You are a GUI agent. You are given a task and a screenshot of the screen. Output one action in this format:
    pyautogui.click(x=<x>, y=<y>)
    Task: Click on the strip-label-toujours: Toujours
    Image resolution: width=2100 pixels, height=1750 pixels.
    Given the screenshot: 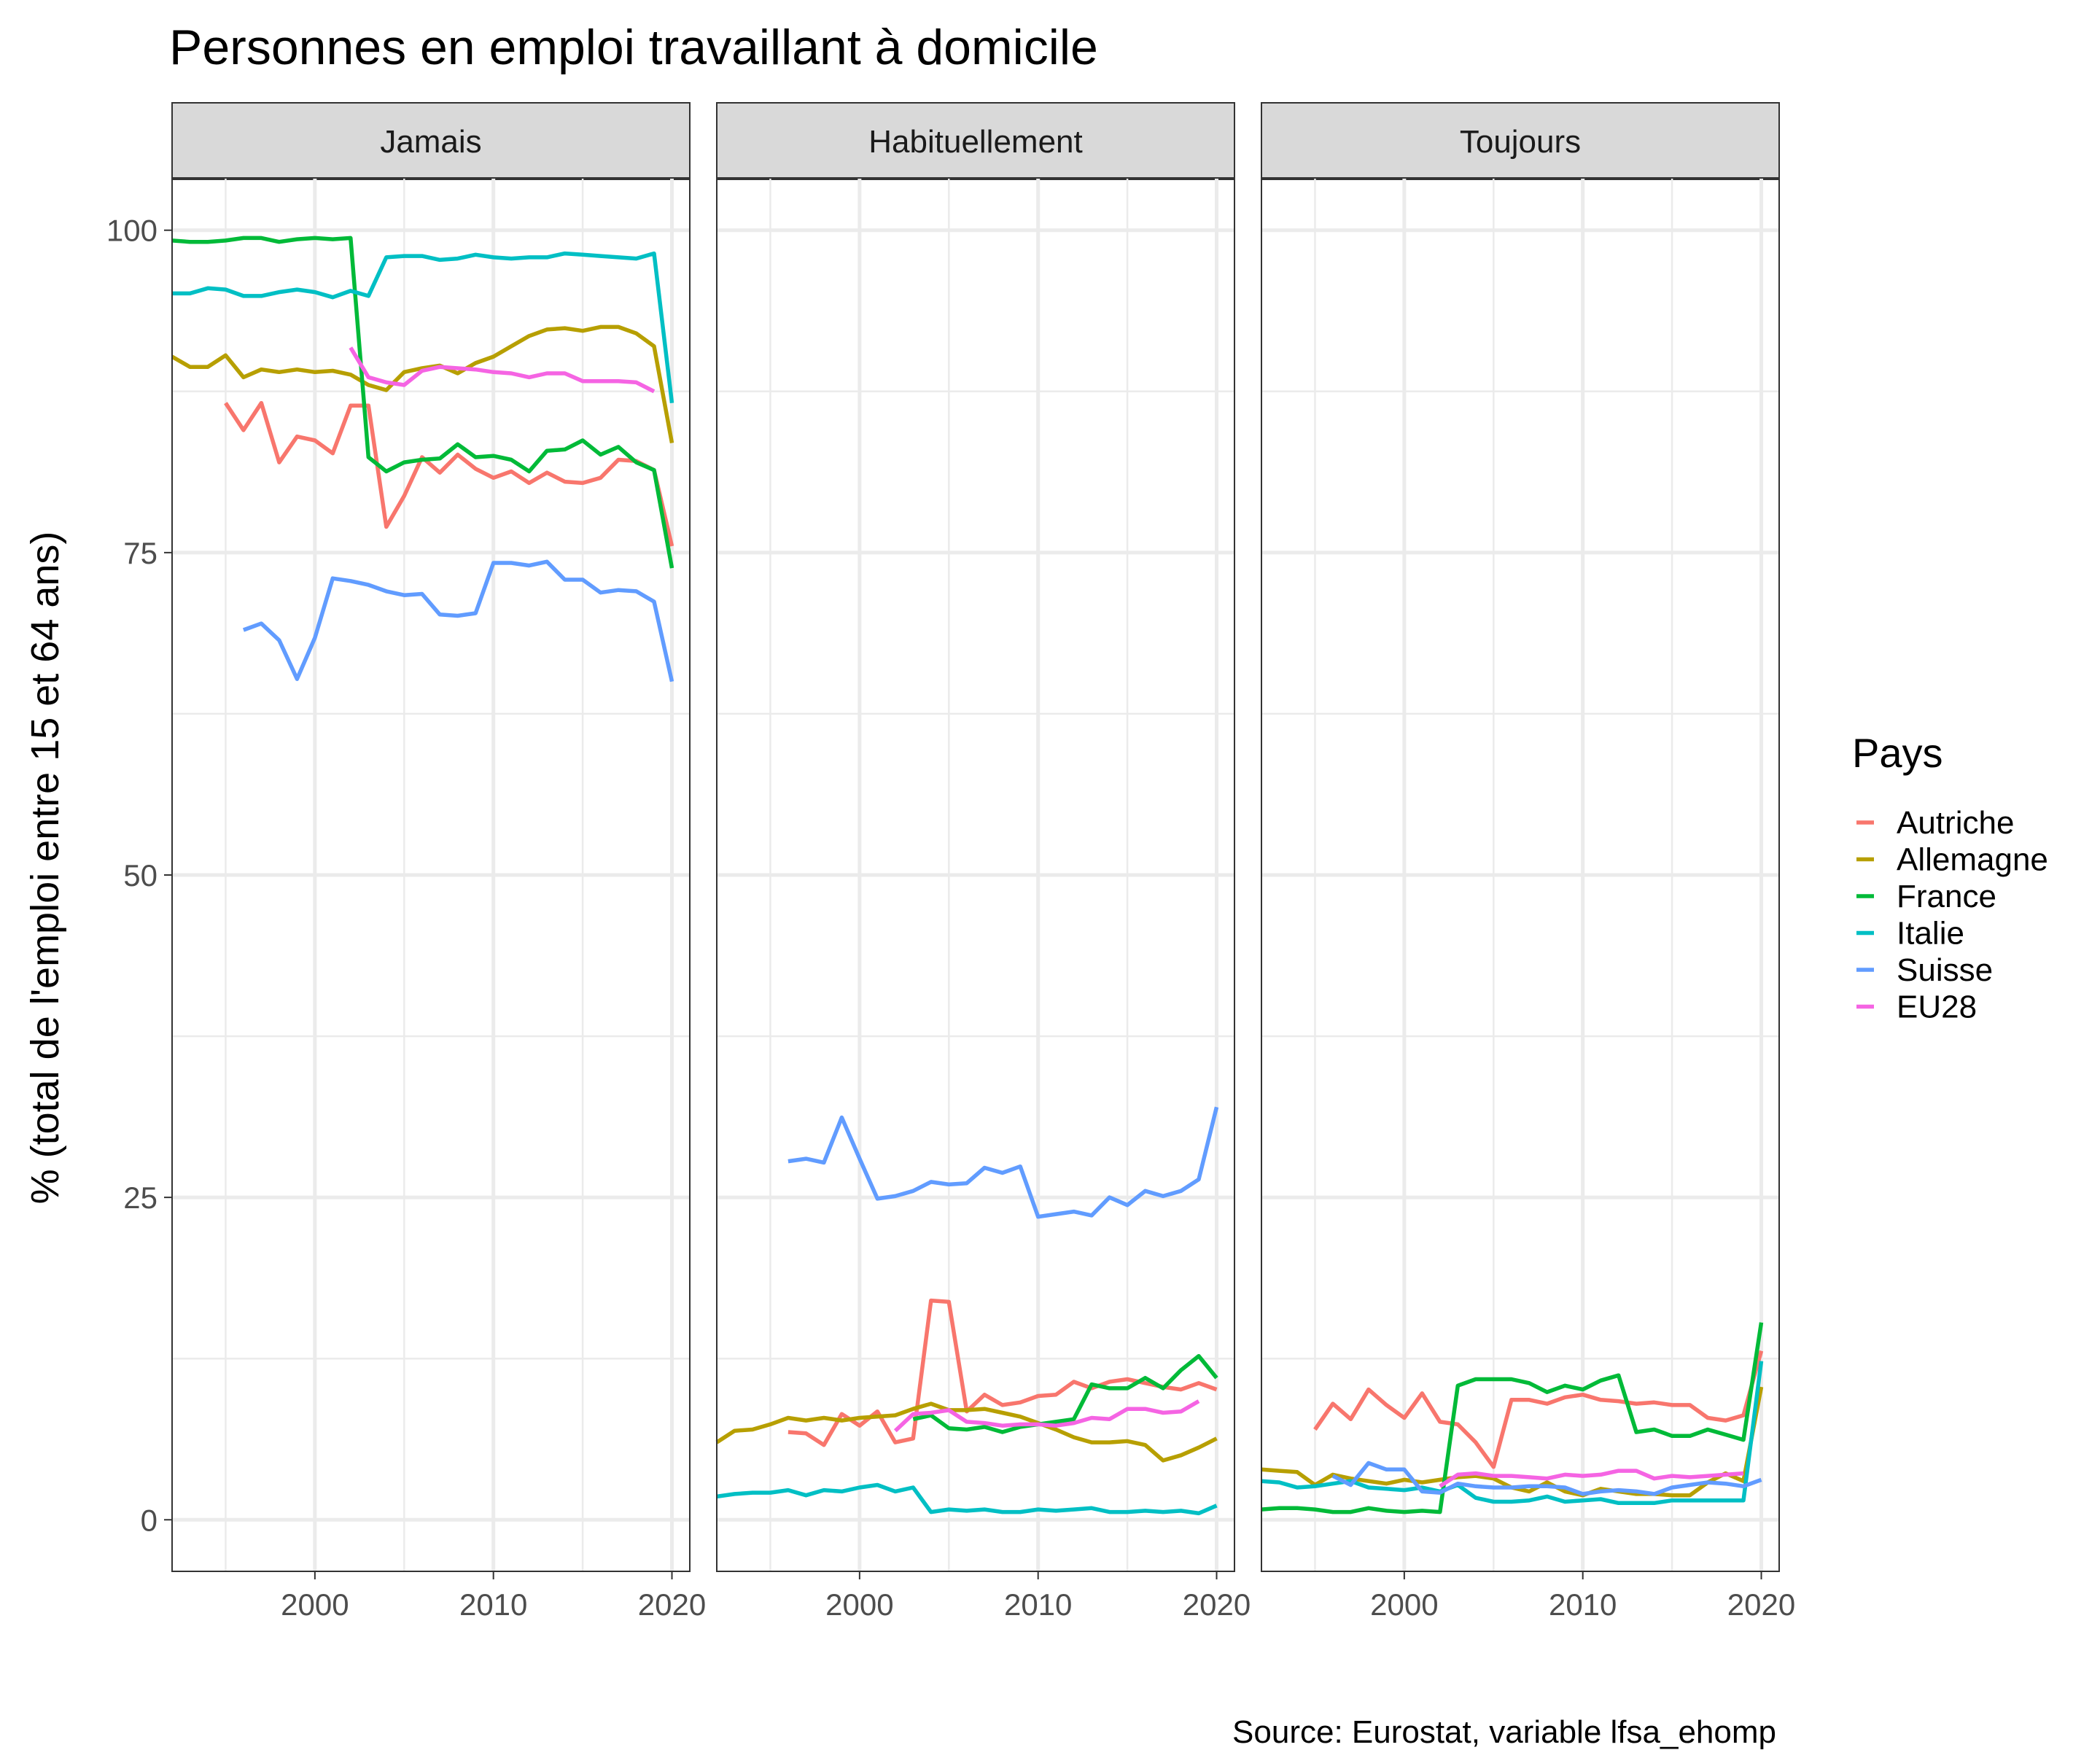 What is the action you would take?
    pyautogui.click(x=1520, y=142)
    